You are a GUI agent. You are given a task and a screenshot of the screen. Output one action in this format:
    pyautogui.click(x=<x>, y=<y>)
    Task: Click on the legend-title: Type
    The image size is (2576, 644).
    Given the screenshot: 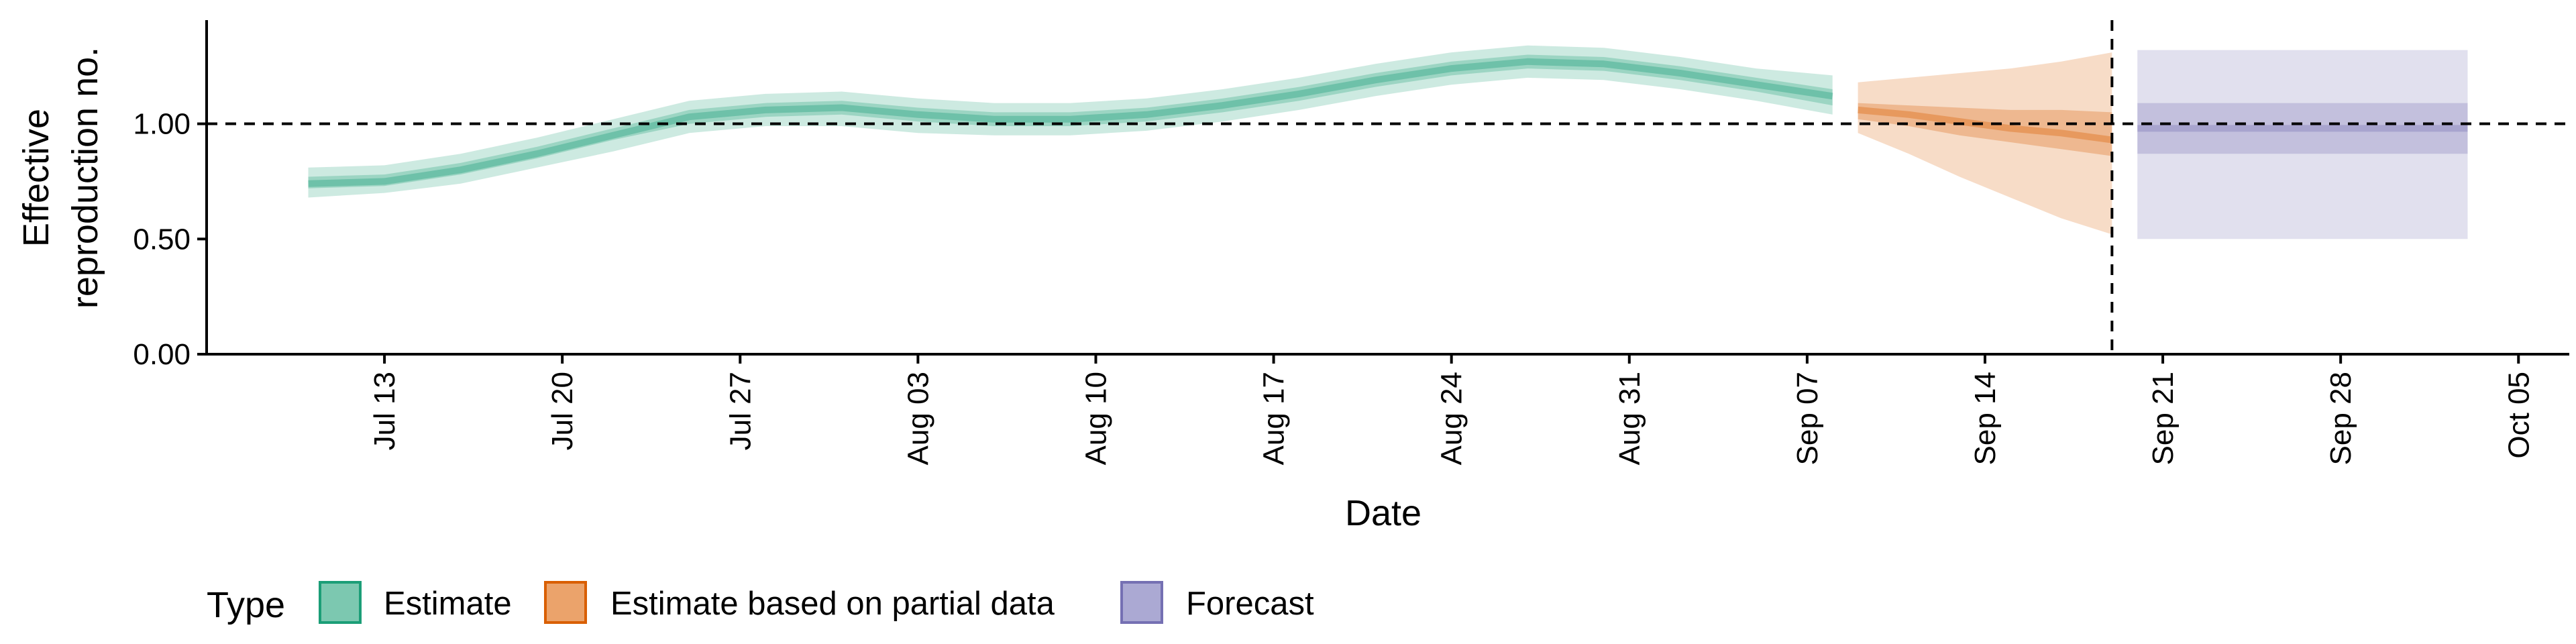 What is the action you would take?
    pyautogui.click(x=246, y=605)
    